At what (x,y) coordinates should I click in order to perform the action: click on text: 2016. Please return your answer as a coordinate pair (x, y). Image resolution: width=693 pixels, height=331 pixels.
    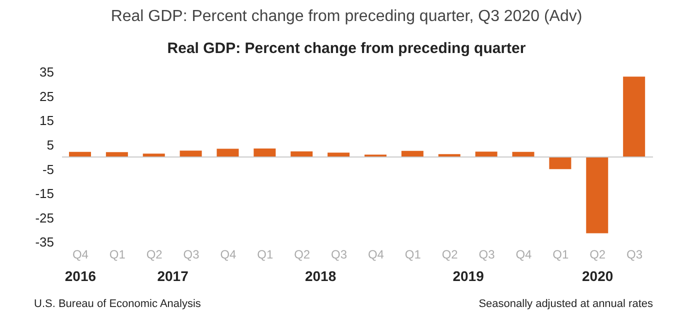
    Looking at the image, I should click on (81, 276).